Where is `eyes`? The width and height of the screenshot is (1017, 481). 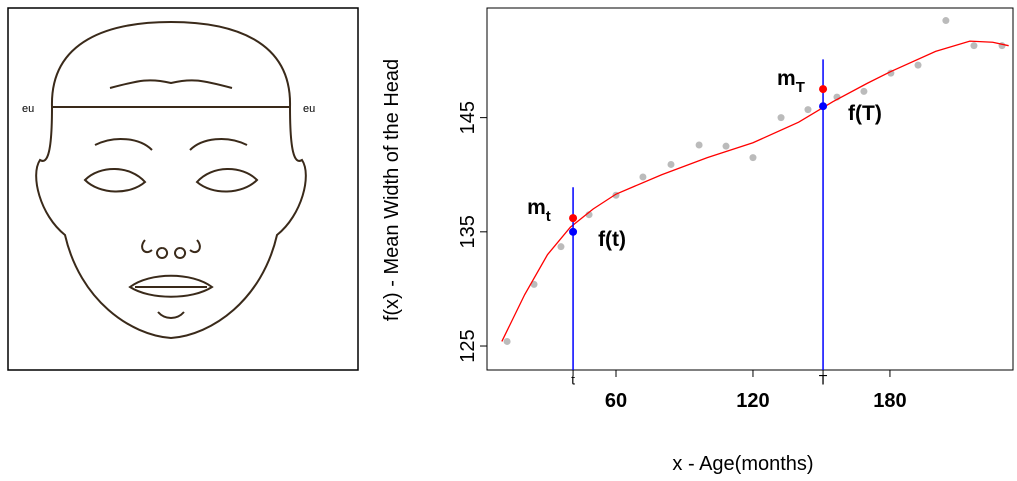
eyes is located at coordinates (171, 180).